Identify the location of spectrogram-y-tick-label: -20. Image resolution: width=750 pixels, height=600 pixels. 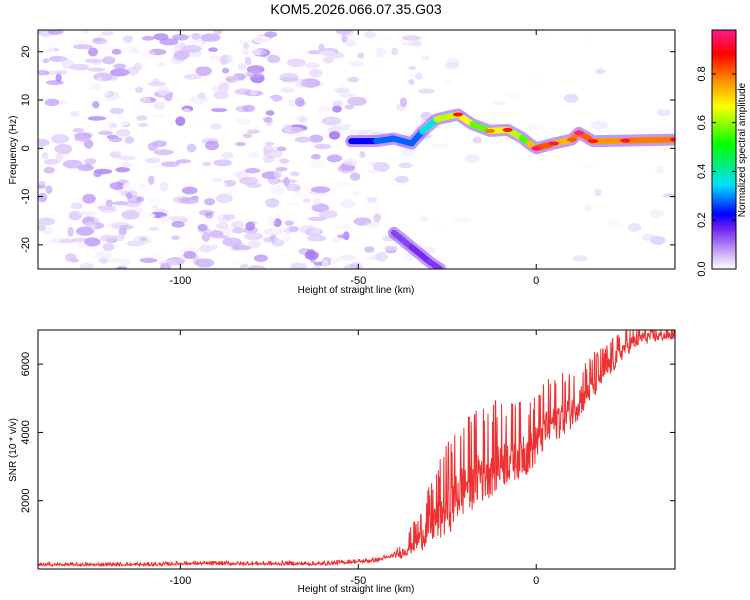
(26, 245).